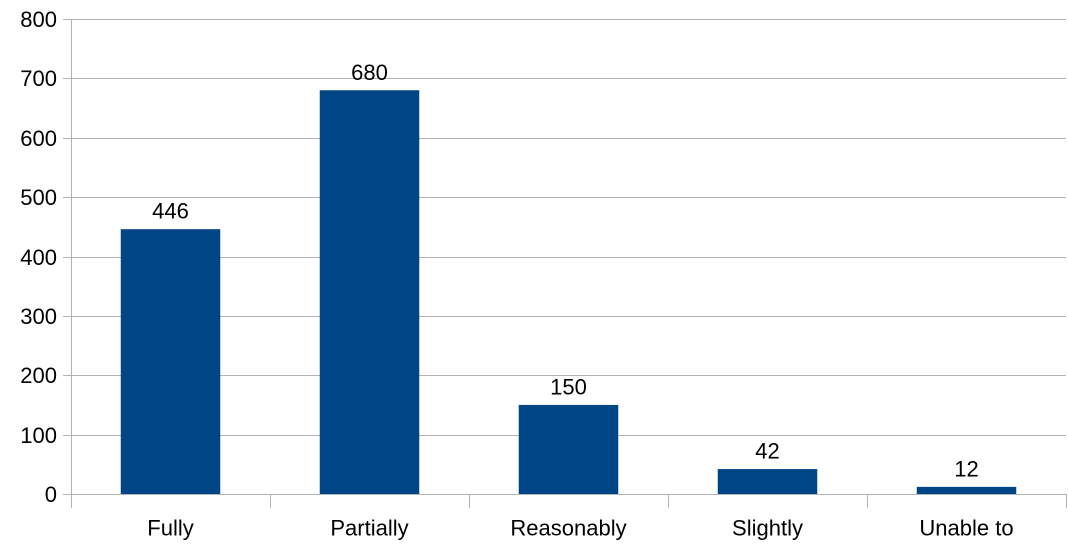 The width and height of the screenshot is (1068, 547). Describe the element at coordinates (568, 386) in the screenshot. I see `data-label: 150` at that location.